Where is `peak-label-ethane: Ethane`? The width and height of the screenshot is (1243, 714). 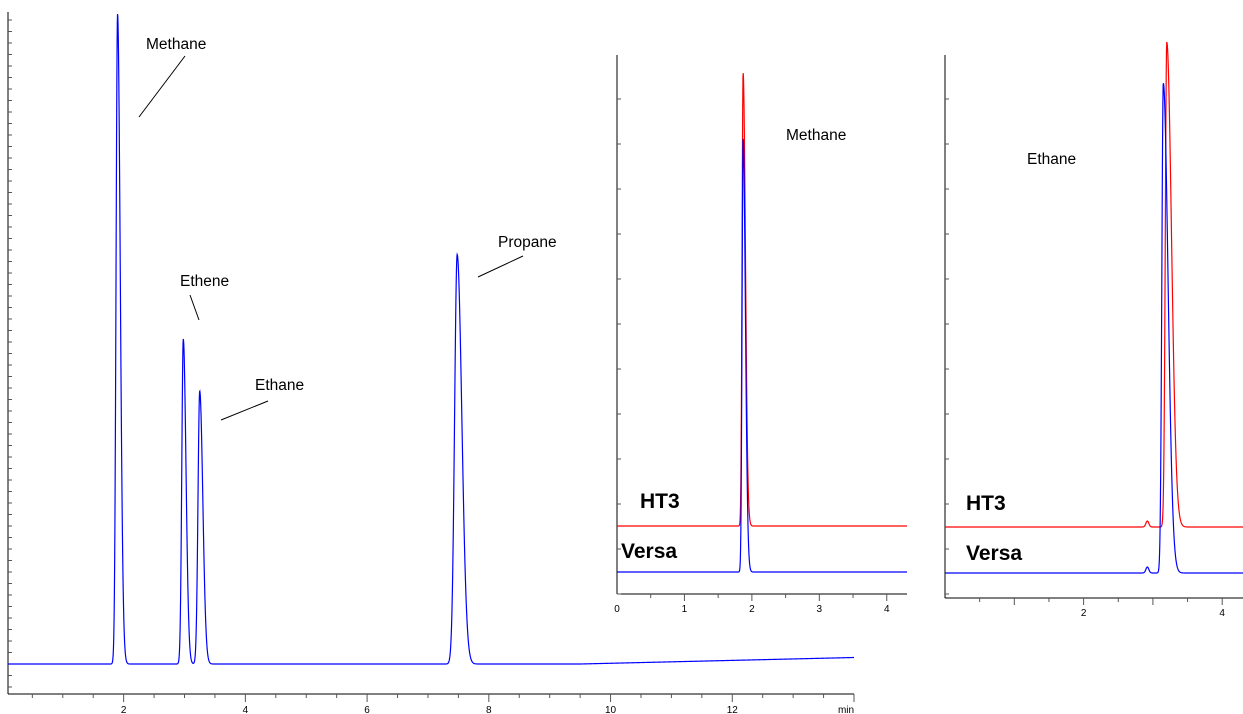
peak-label-ethane: Ethane is located at coordinates (279, 385).